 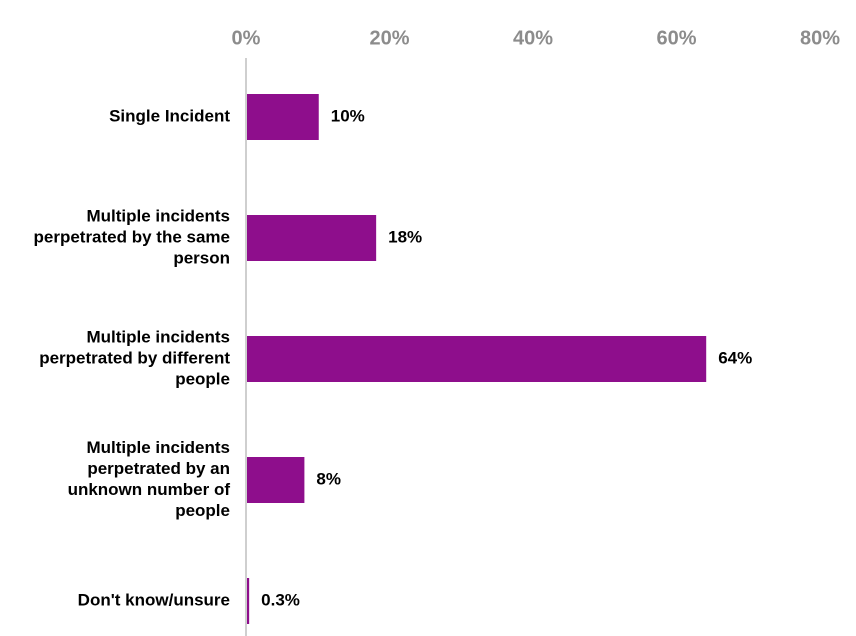 What do you see at coordinates (820, 38) in the screenshot?
I see `x-tick-label: 80%` at bounding box center [820, 38].